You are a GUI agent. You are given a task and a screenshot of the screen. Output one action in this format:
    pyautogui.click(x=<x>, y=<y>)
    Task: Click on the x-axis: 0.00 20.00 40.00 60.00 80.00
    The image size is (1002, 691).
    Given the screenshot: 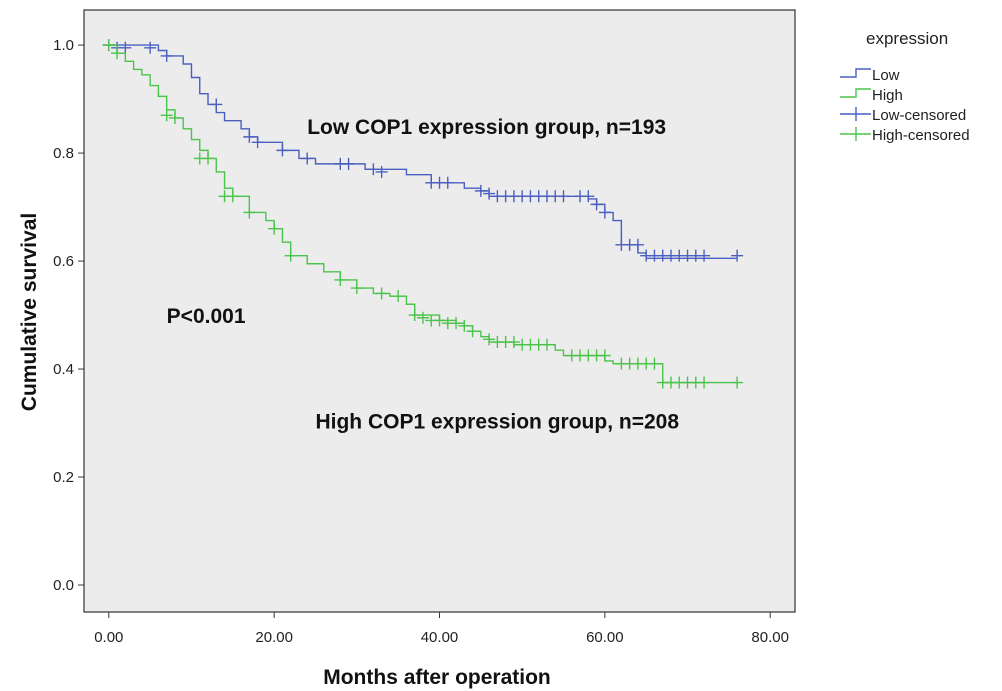 What is the action you would take?
    pyautogui.click(x=441, y=629)
    